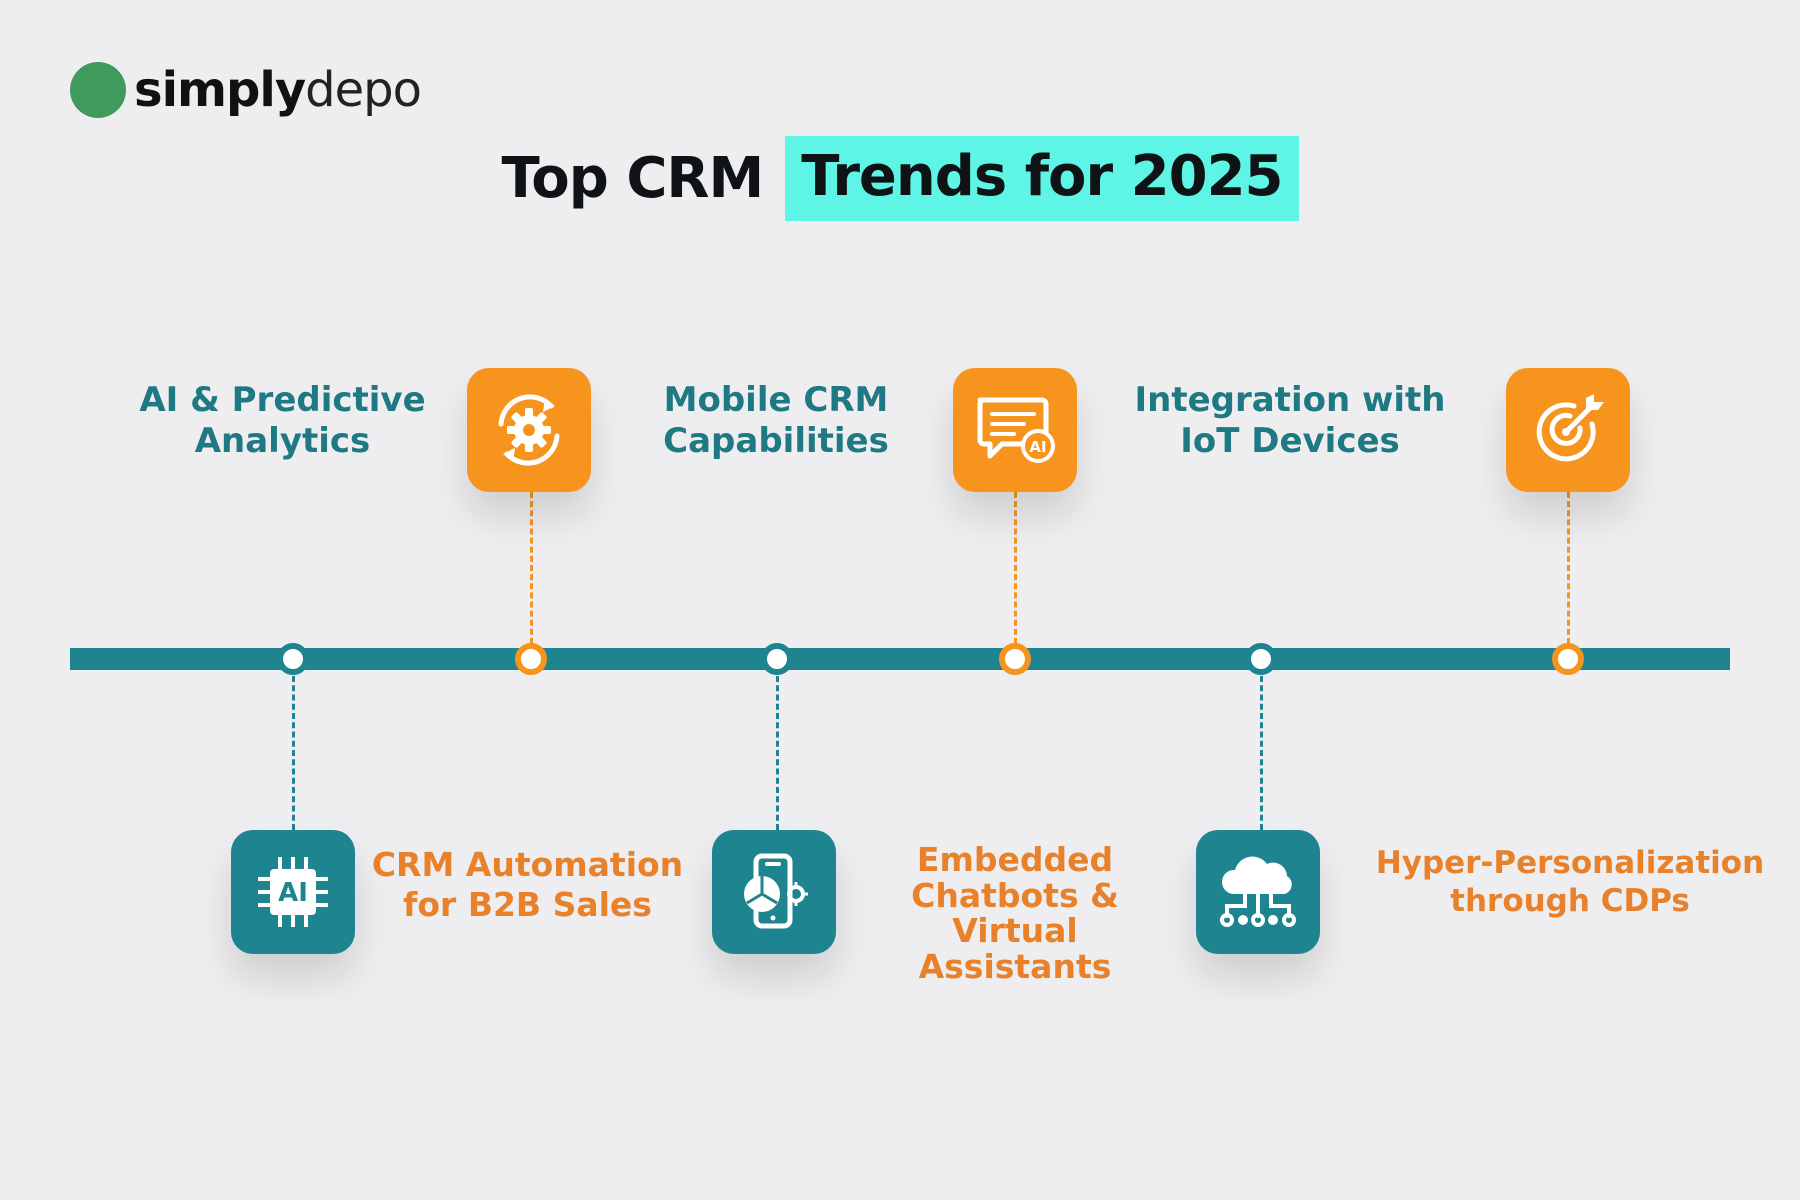 This screenshot has height=1200, width=1800. What do you see at coordinates (282, 400) in the screenshot?
I see `trend-label-line: AI & Predictive` at bounding box center [282, 400].